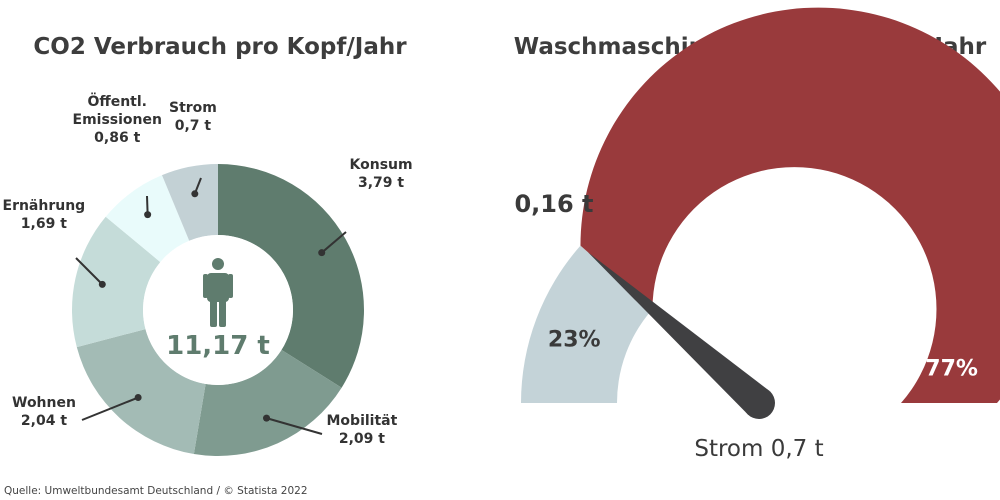 This screenshot has height=500, width=1000. I want to click on person-icon, so click(218, 292).